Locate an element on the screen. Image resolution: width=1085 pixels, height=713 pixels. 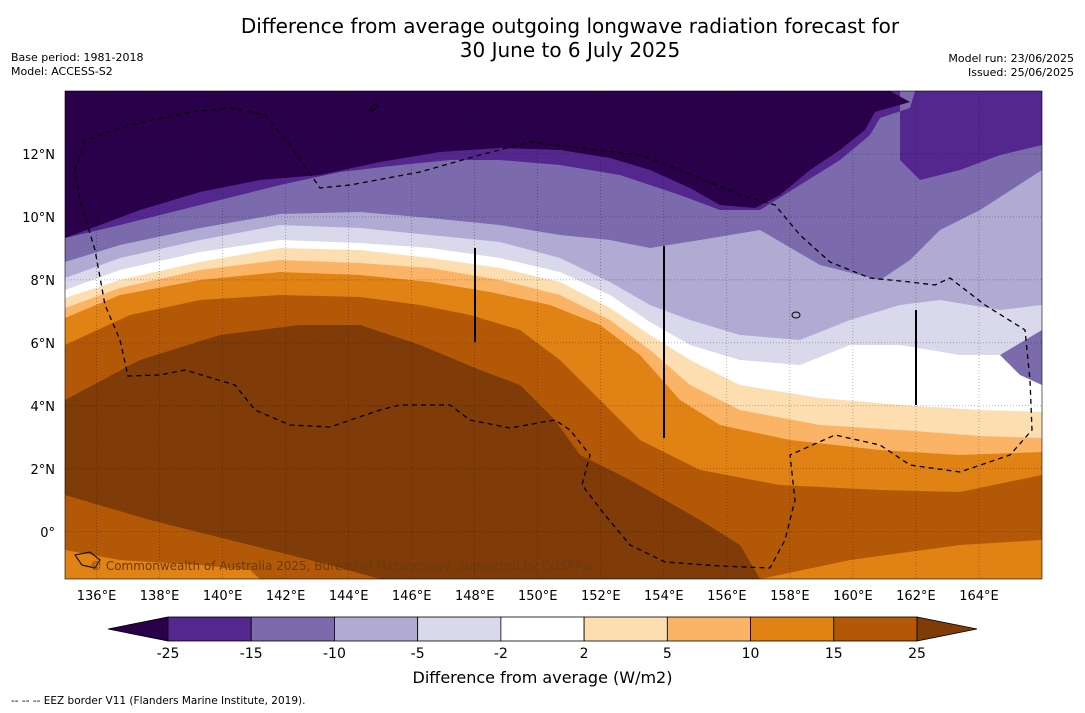
colorbar-tick-label: -25 is located at coordinates (168, 654).